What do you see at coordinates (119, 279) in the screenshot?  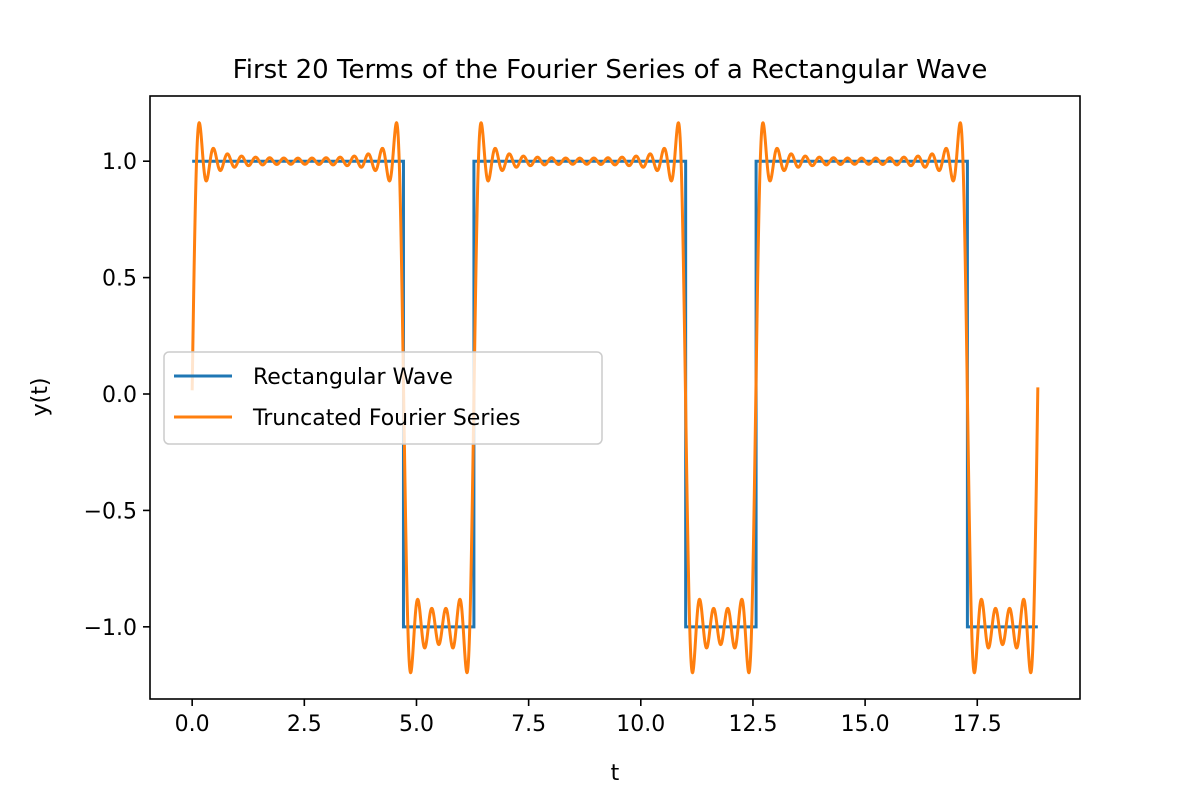 I see `y-tick-label: 0.5` at bounding box center [119, 279].